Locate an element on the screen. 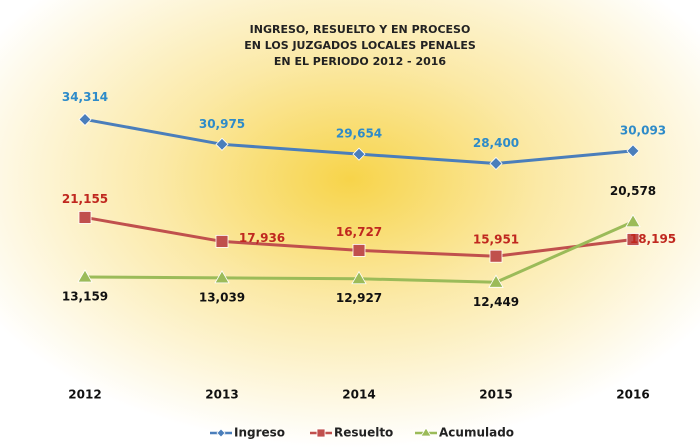 The image size is (700, 448). chart-title: EN LOS JUZGADOS LOCALES PENALES is located at coordinates (360, 45).